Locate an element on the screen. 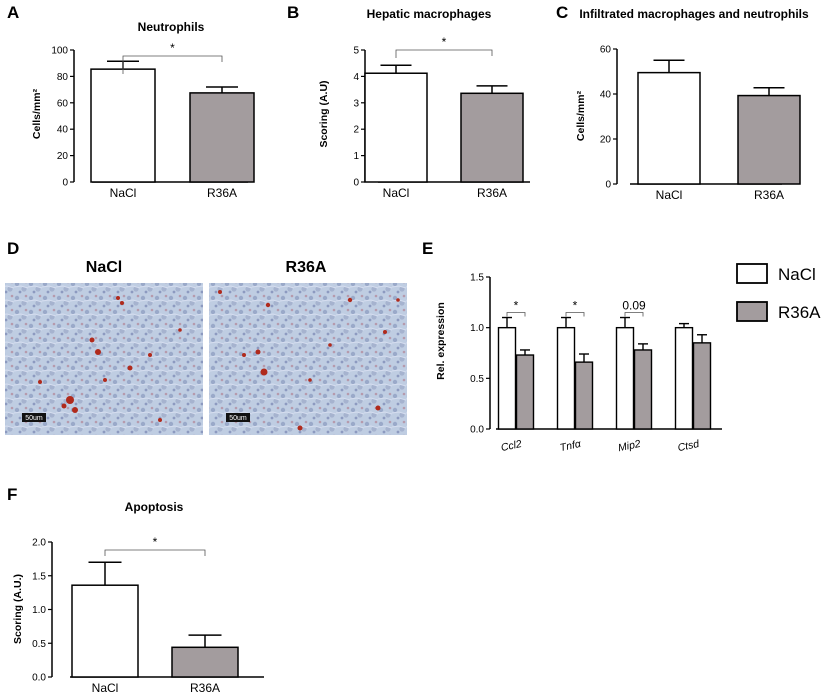 The width and height of the screenshot is (836, 695). y-tick-label: 80 is located at coordinates (63, 77).